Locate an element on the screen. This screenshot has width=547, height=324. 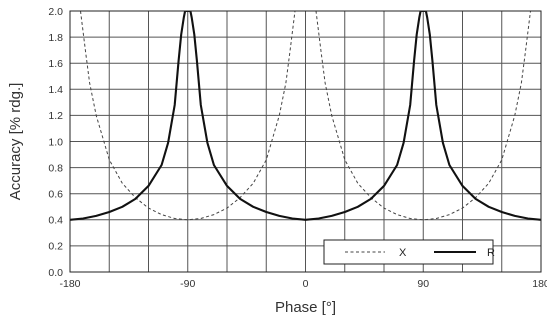
x-tick-label: -90 is located at coordinates (187, 284).